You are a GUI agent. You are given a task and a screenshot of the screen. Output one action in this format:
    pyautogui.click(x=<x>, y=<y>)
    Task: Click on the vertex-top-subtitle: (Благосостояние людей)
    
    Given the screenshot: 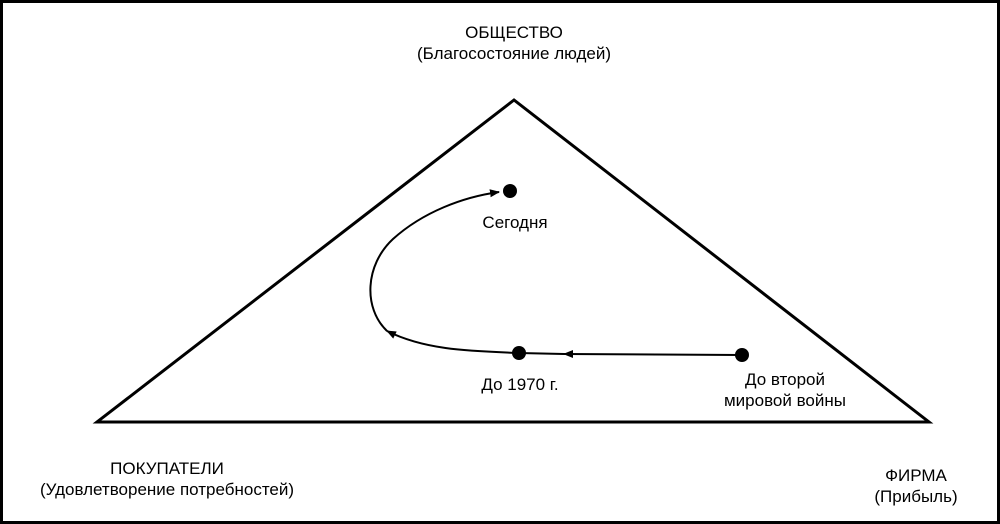 What is the action you would take?
    pyautogui.click(x=514, y=53)
    